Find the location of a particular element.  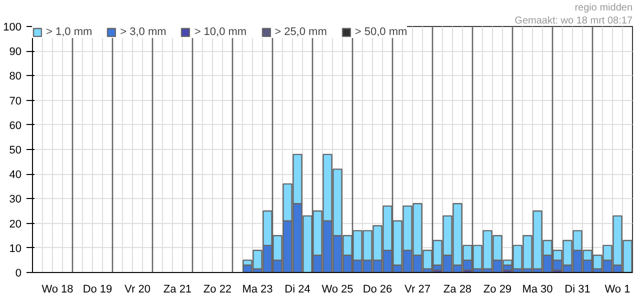

x-tick-label: Ma 23 is located at coordinates (257, 290).